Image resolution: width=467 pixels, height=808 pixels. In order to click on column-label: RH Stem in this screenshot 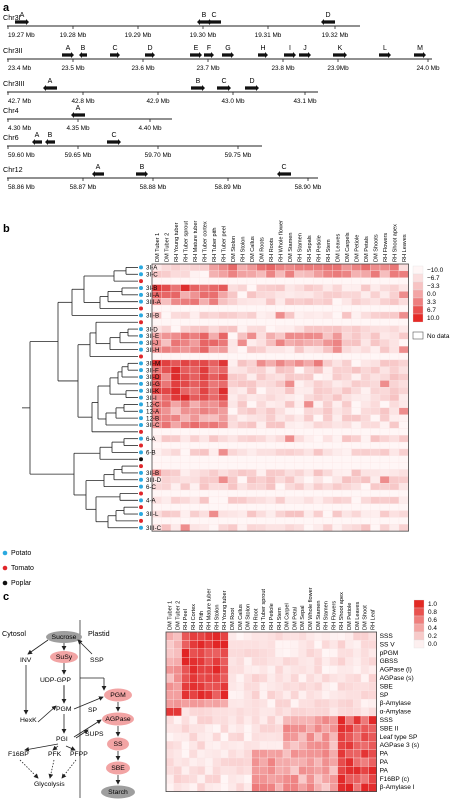, I will do `click(280, 618)`.